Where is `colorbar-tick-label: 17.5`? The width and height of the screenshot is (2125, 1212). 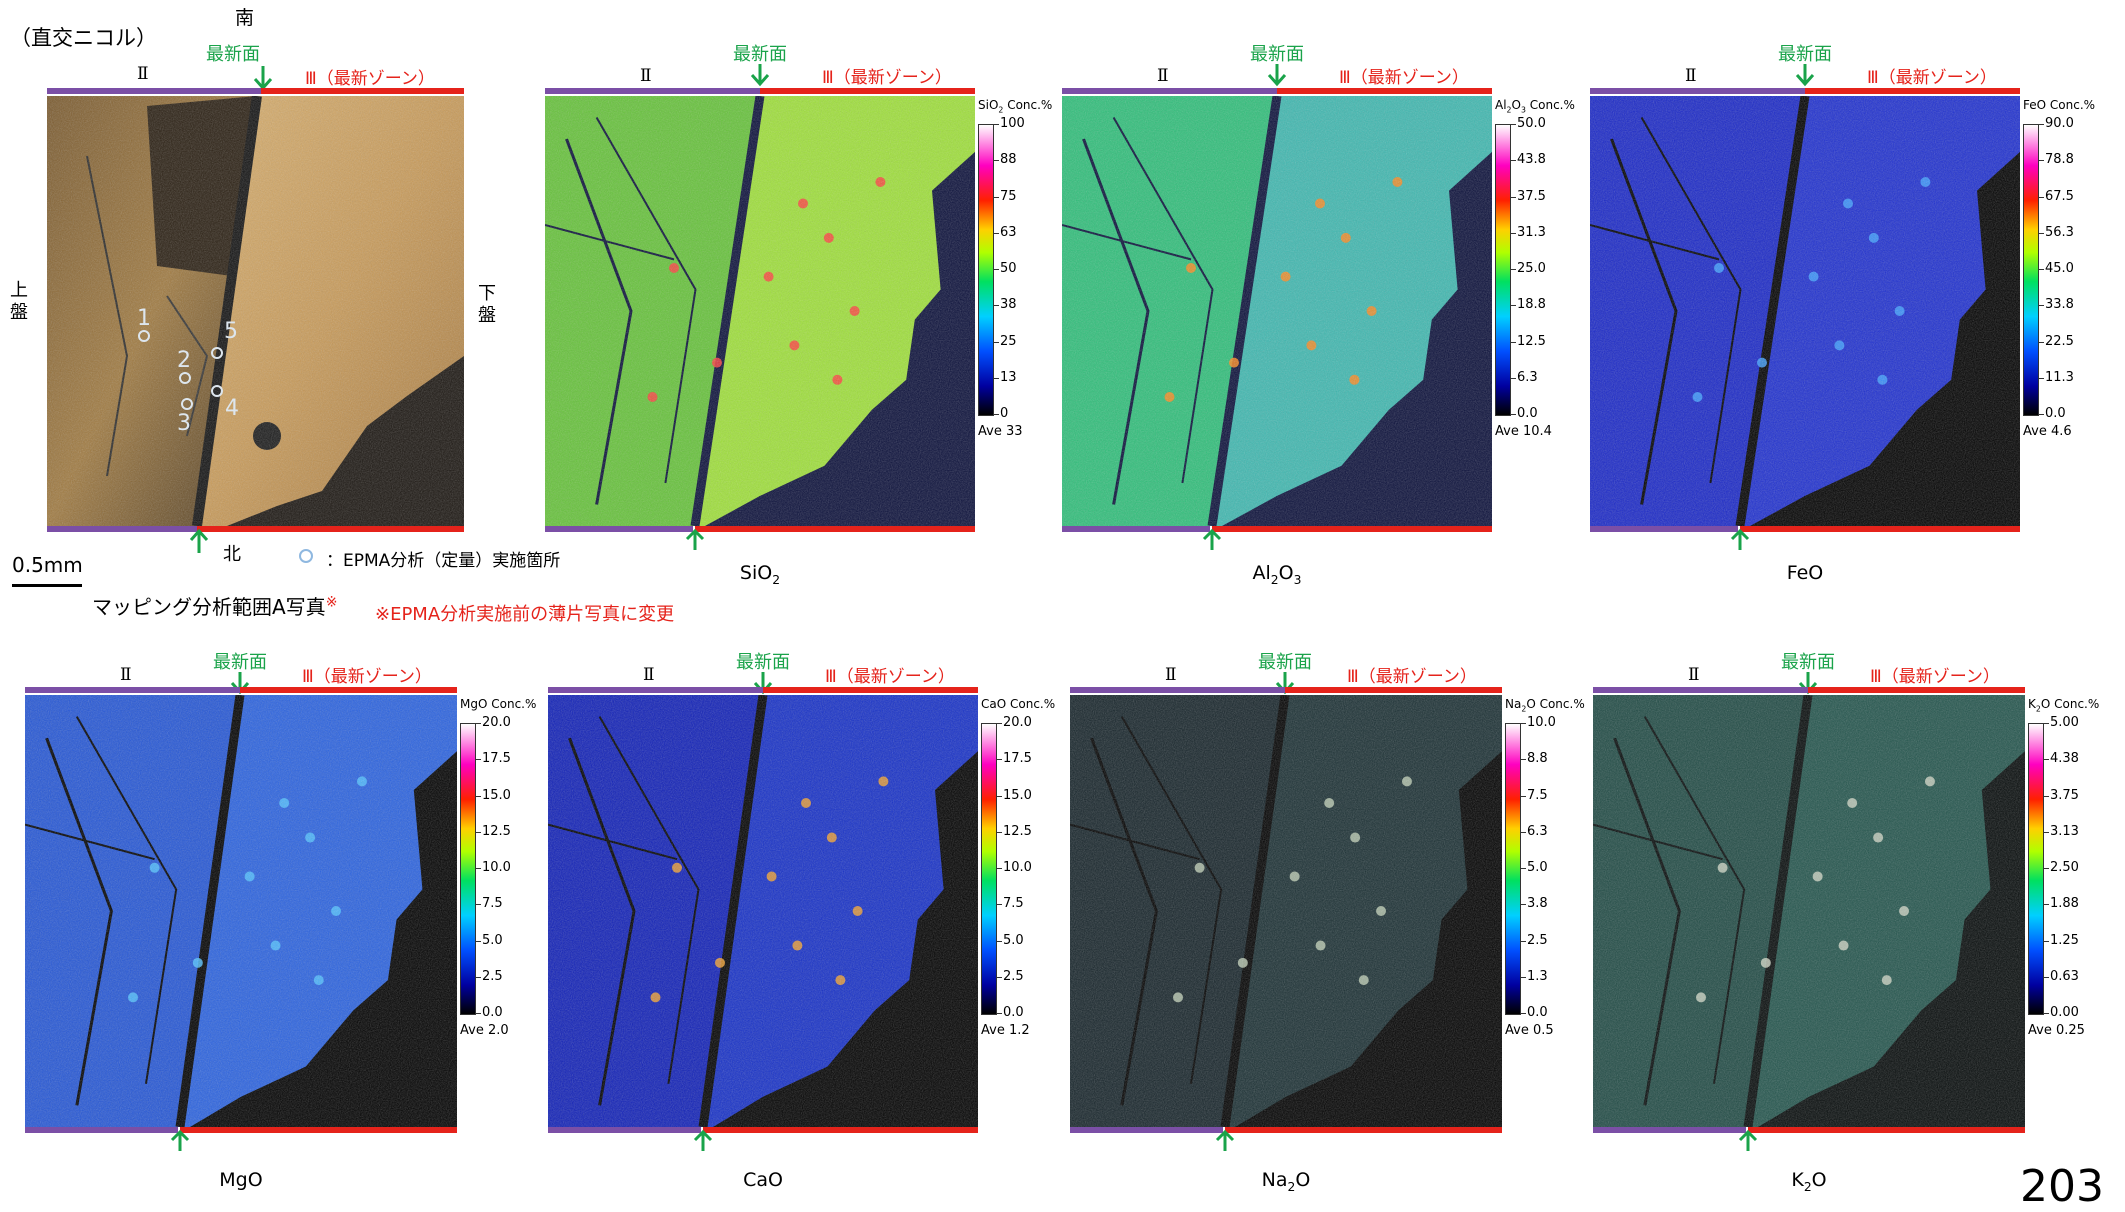
colorbar-tick-label: 17.5 is located at coordinates (1017, 759).